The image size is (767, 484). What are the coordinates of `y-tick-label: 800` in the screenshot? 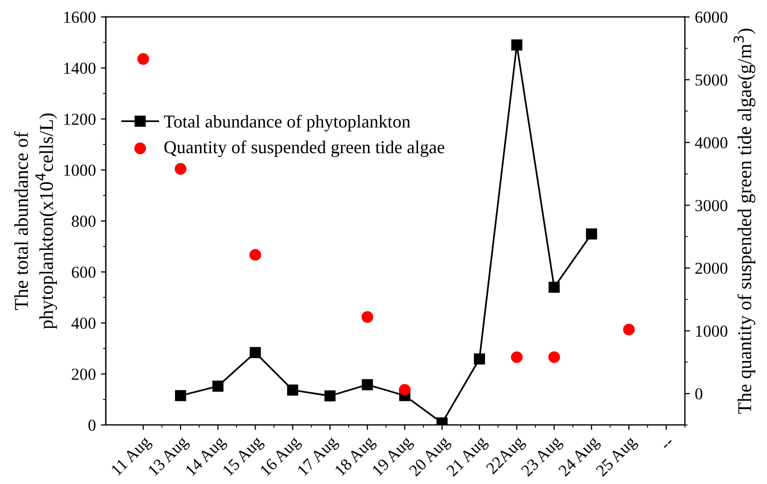 It's located at (84, 221).